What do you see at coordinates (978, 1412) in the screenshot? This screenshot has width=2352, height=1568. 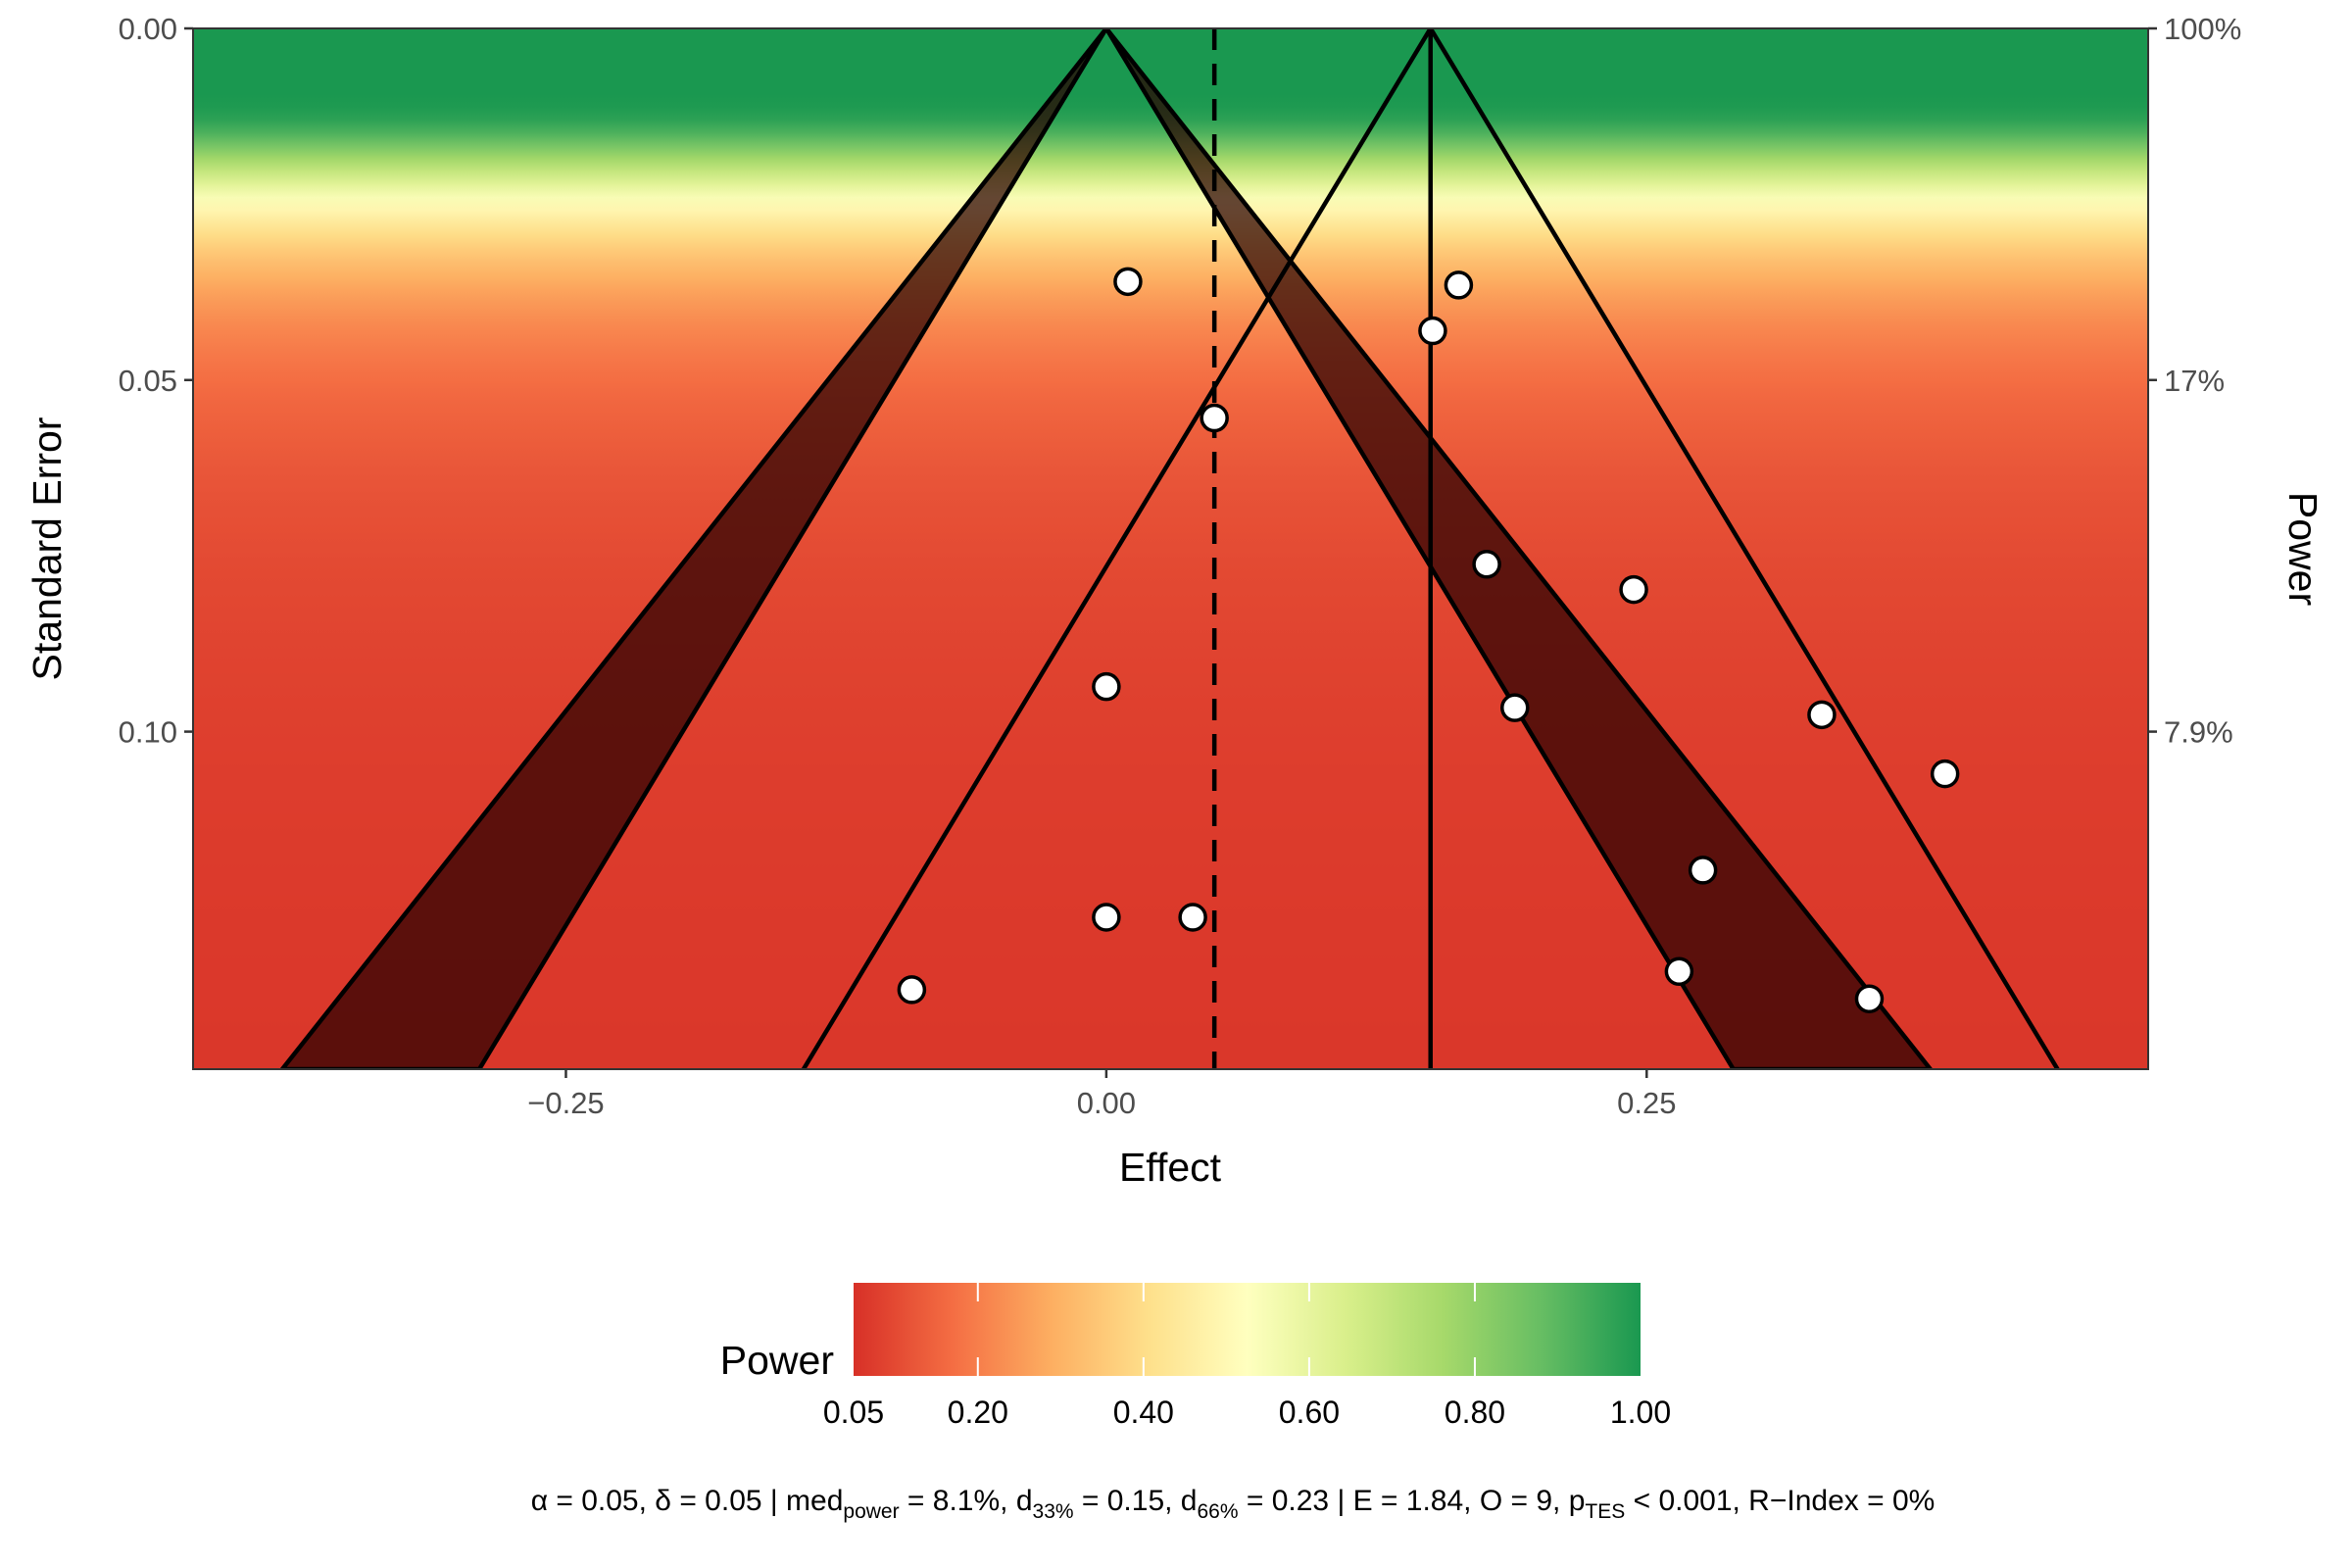 I see `colorbar-tick-label: 0.20` at bounding box center [978, 1412].